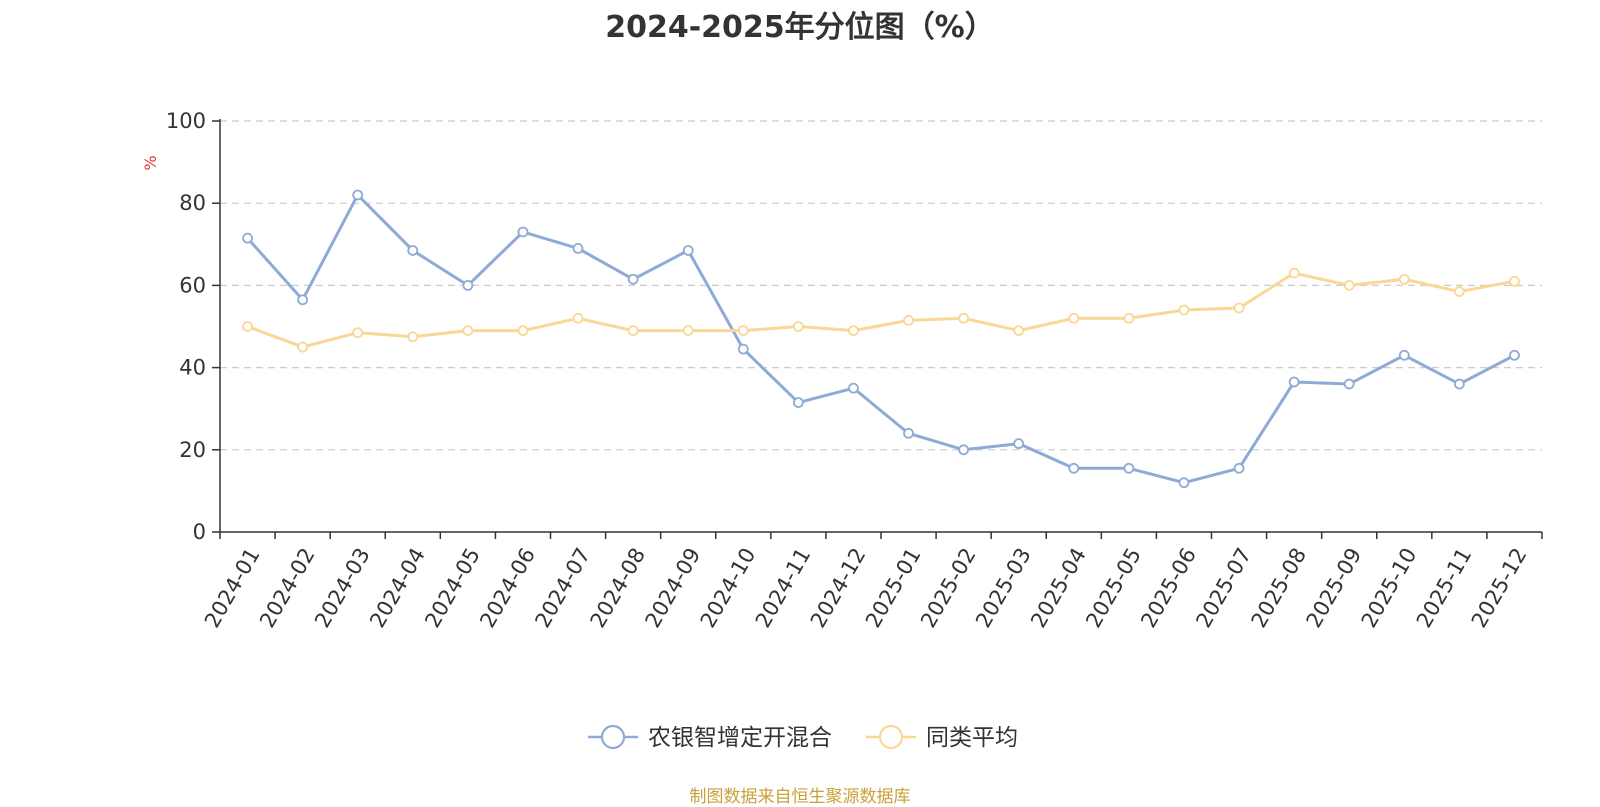 This screenshot has height=807, width=1600. I want to click on y-tick-label: 80, so click(192, 203).